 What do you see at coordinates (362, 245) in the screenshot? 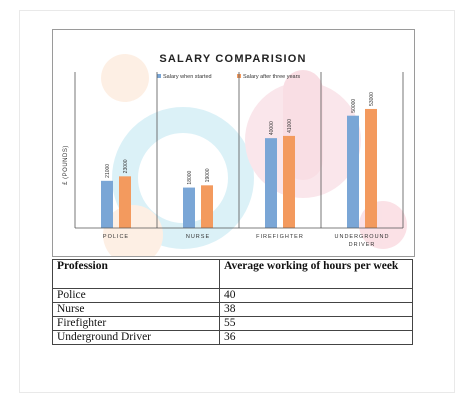
I see `x-tick-label-line2: DRIVER` at bounding box center [362, 245].